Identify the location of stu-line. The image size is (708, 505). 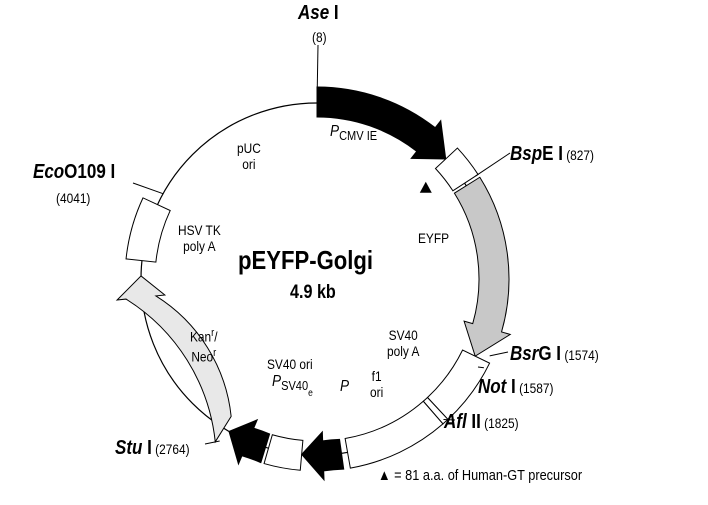
(212, 442).